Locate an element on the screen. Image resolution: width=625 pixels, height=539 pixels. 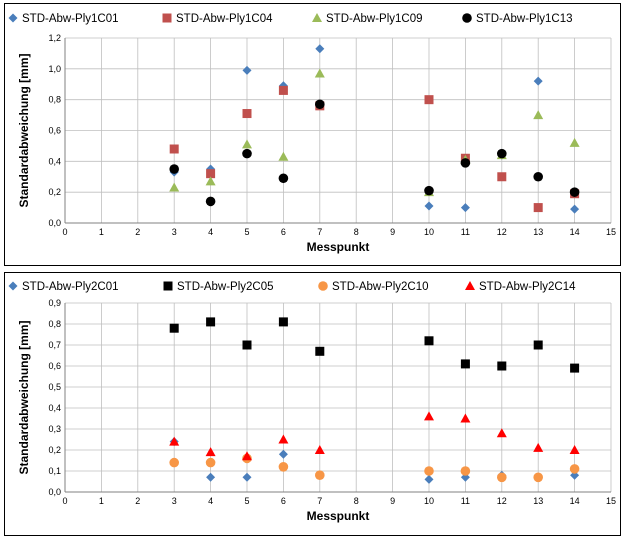
x-tick-label: 4 is located at coordinates (210, 501).